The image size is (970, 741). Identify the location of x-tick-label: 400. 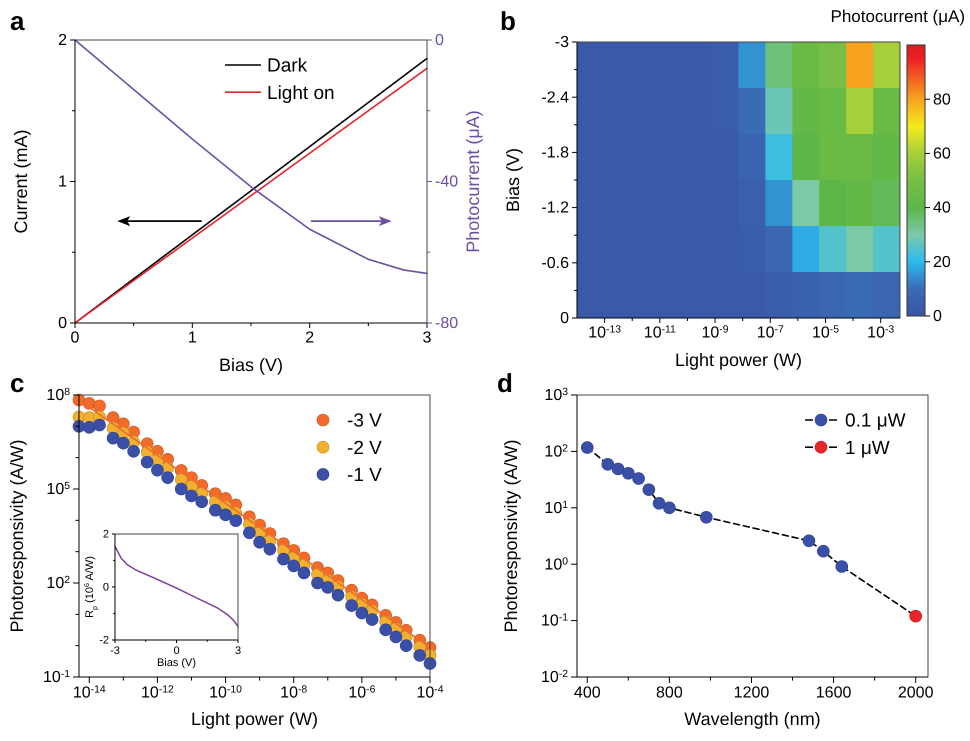
(587, 693).